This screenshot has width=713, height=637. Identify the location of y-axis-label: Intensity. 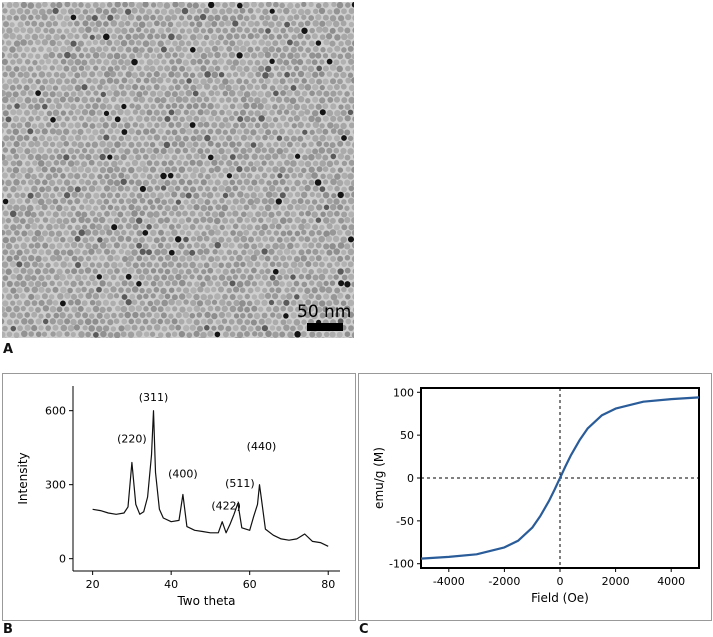
(23, 478).